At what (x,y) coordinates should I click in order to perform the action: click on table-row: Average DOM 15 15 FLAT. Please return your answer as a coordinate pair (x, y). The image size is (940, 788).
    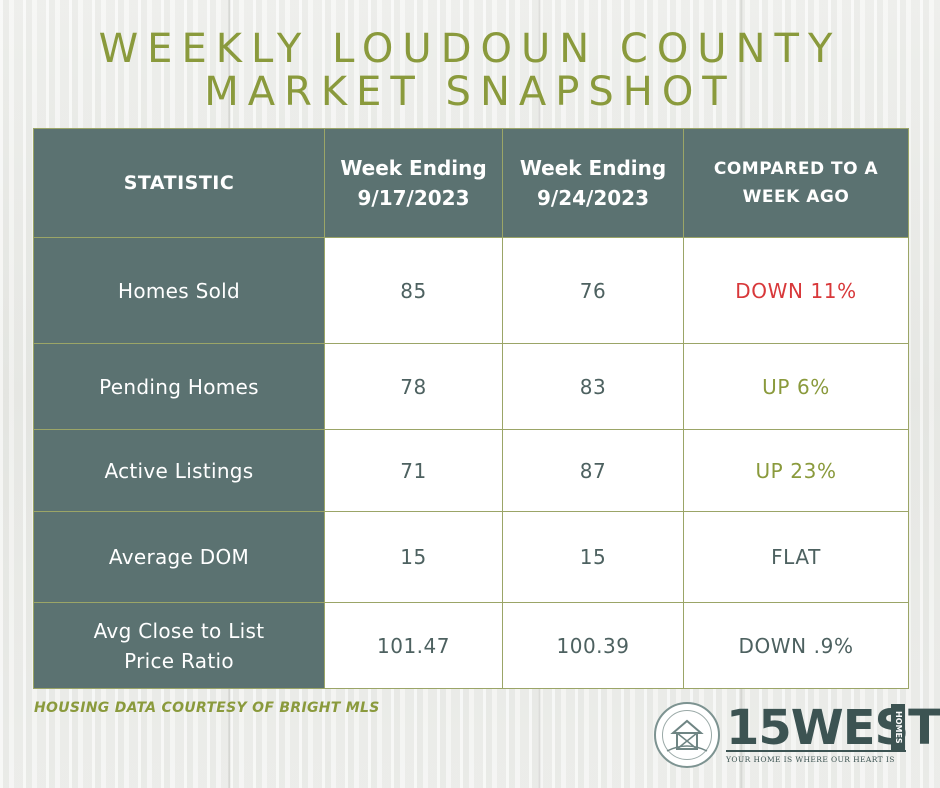
    Looking at the image, I should click on (471, 557).